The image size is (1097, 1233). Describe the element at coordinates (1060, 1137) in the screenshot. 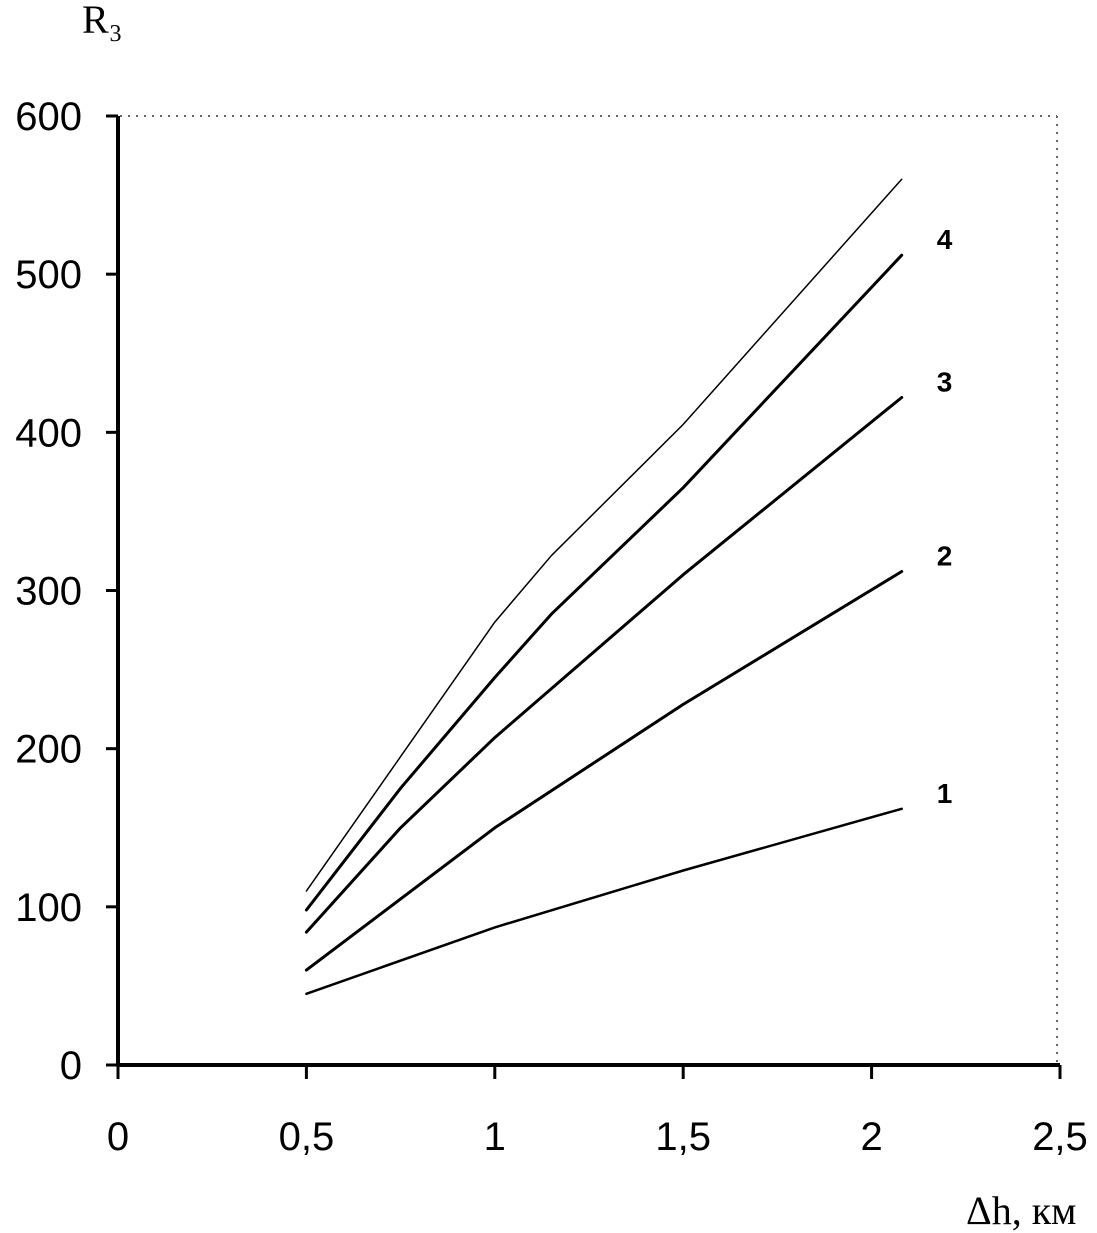

I see `x-tick-label: 2,5` at that location.